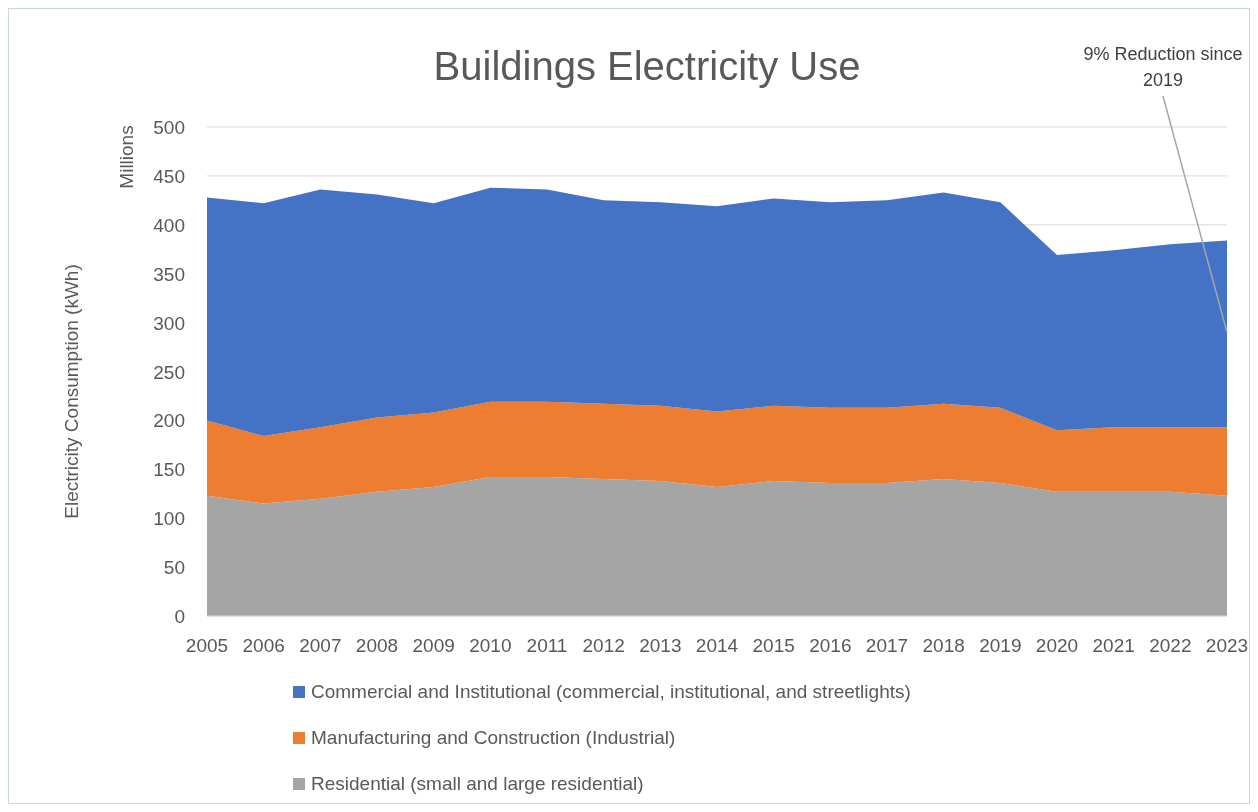 This screenshot has width=1258, height=812. Describe the element at coordinates (830, 645) in the screenshot. I see `x-tick-label: 2016` at that location.